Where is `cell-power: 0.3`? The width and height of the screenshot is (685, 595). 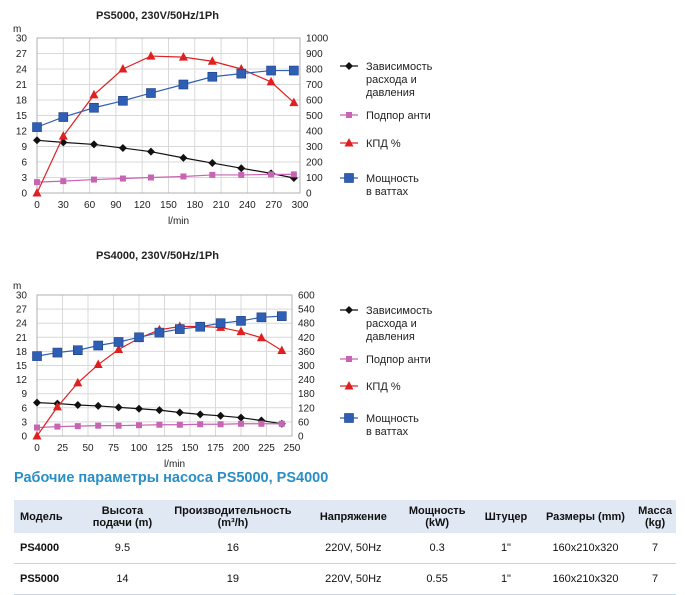
cell-power: 0.3 is located at coordinates (437, 548).